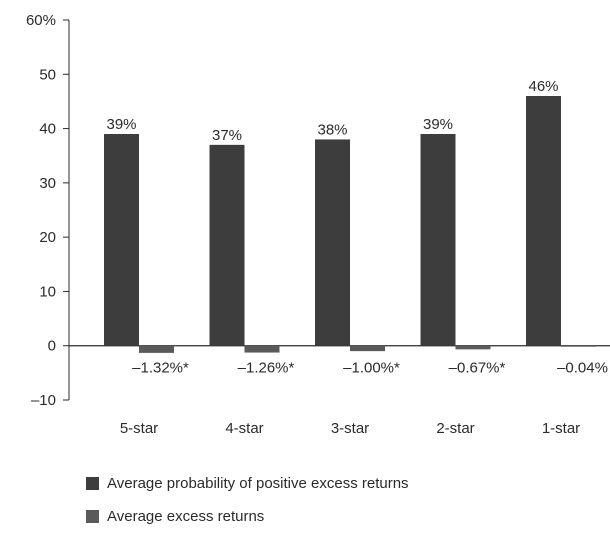 This screenshot has width=610, height=539. What do you see at coordinates (350, 428) in the screenshot?
I see `x-category-label: 3-star` at bounding box center [350, 428].